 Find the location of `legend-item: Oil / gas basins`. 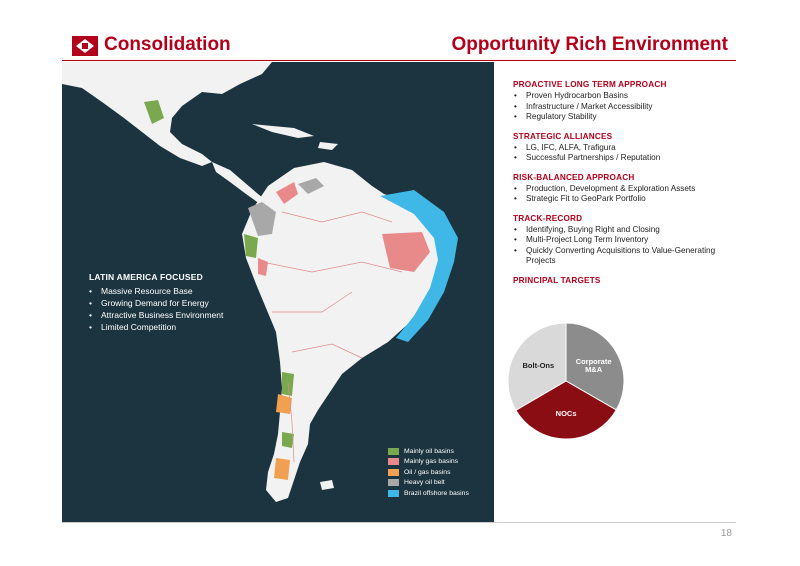

legend-item: Oil / gas basins is located at coordinates (428, 472).